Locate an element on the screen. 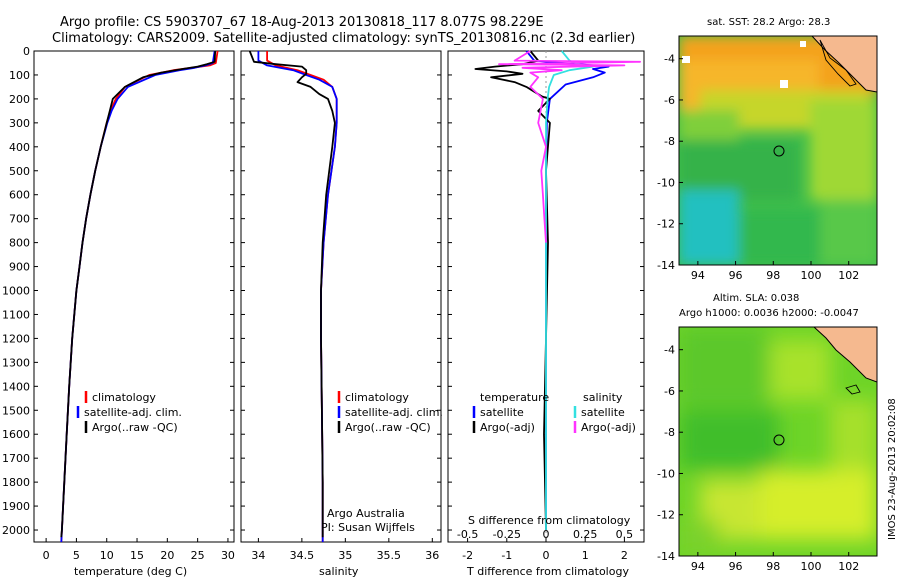  x-tick-label: 5 is located at coordinates (76, 555).